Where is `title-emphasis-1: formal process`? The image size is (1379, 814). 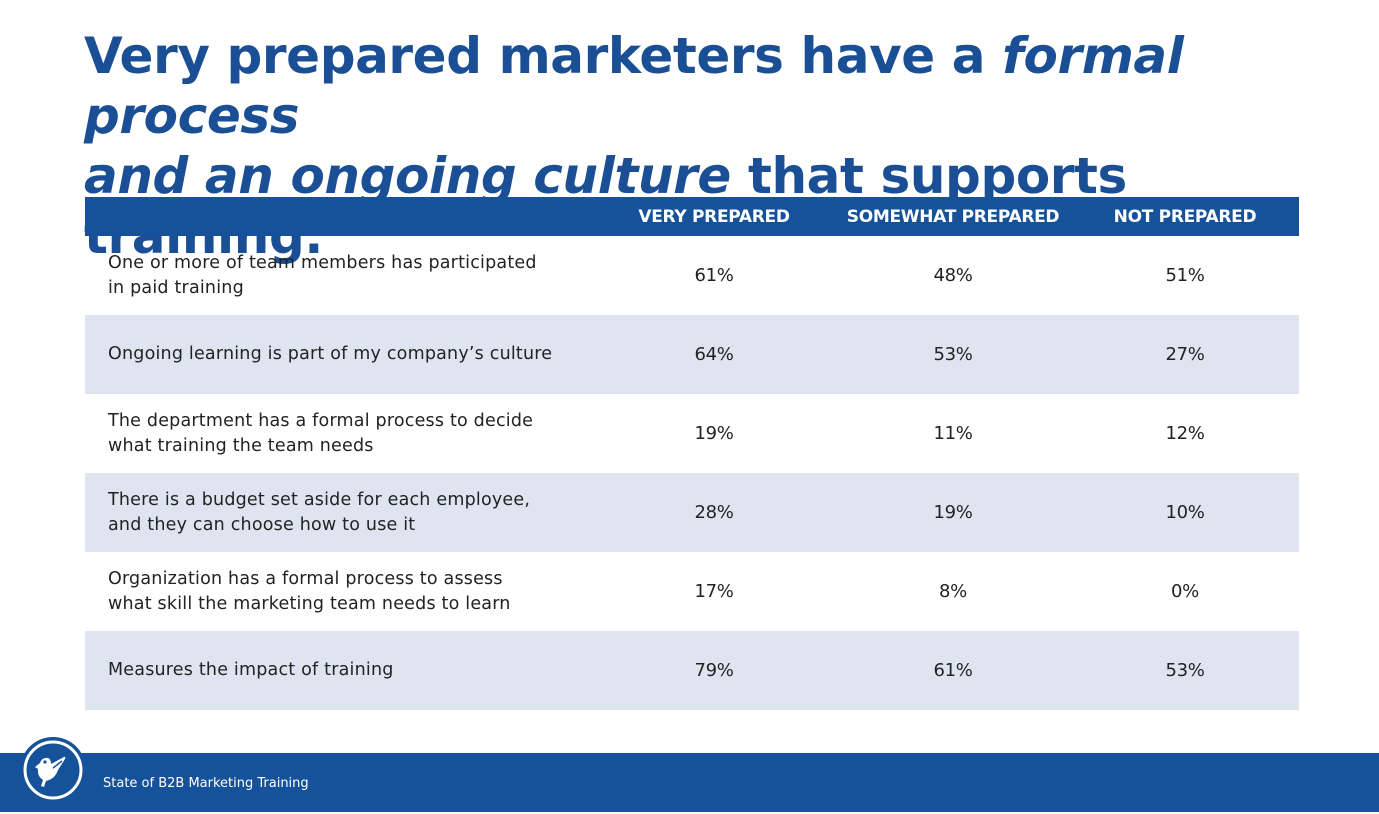 title-emphasis-1: formal process is located at coordinates (634, 86).